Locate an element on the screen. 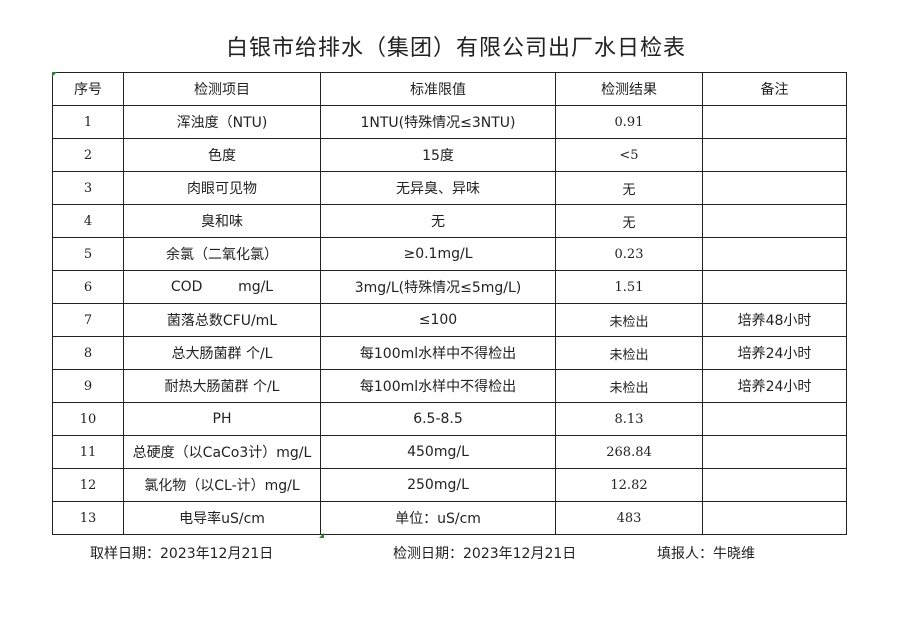 Image resolution: width=912 pixels, height=627 pixels. table-row: 7 菌落总数CFU/mL ≤100 未检出 培养48小时 is located at coordinates (449, 320).